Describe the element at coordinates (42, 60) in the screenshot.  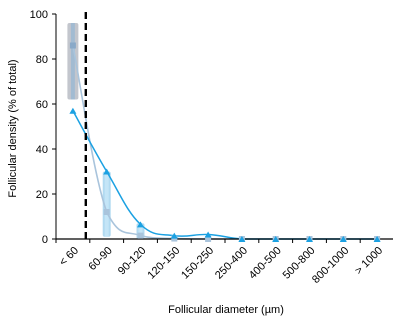
I see `y-tick-label: 80` at that location.